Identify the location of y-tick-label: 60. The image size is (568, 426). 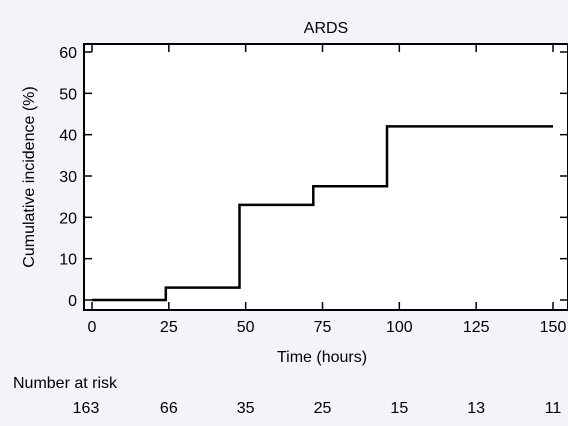
(68, 53).